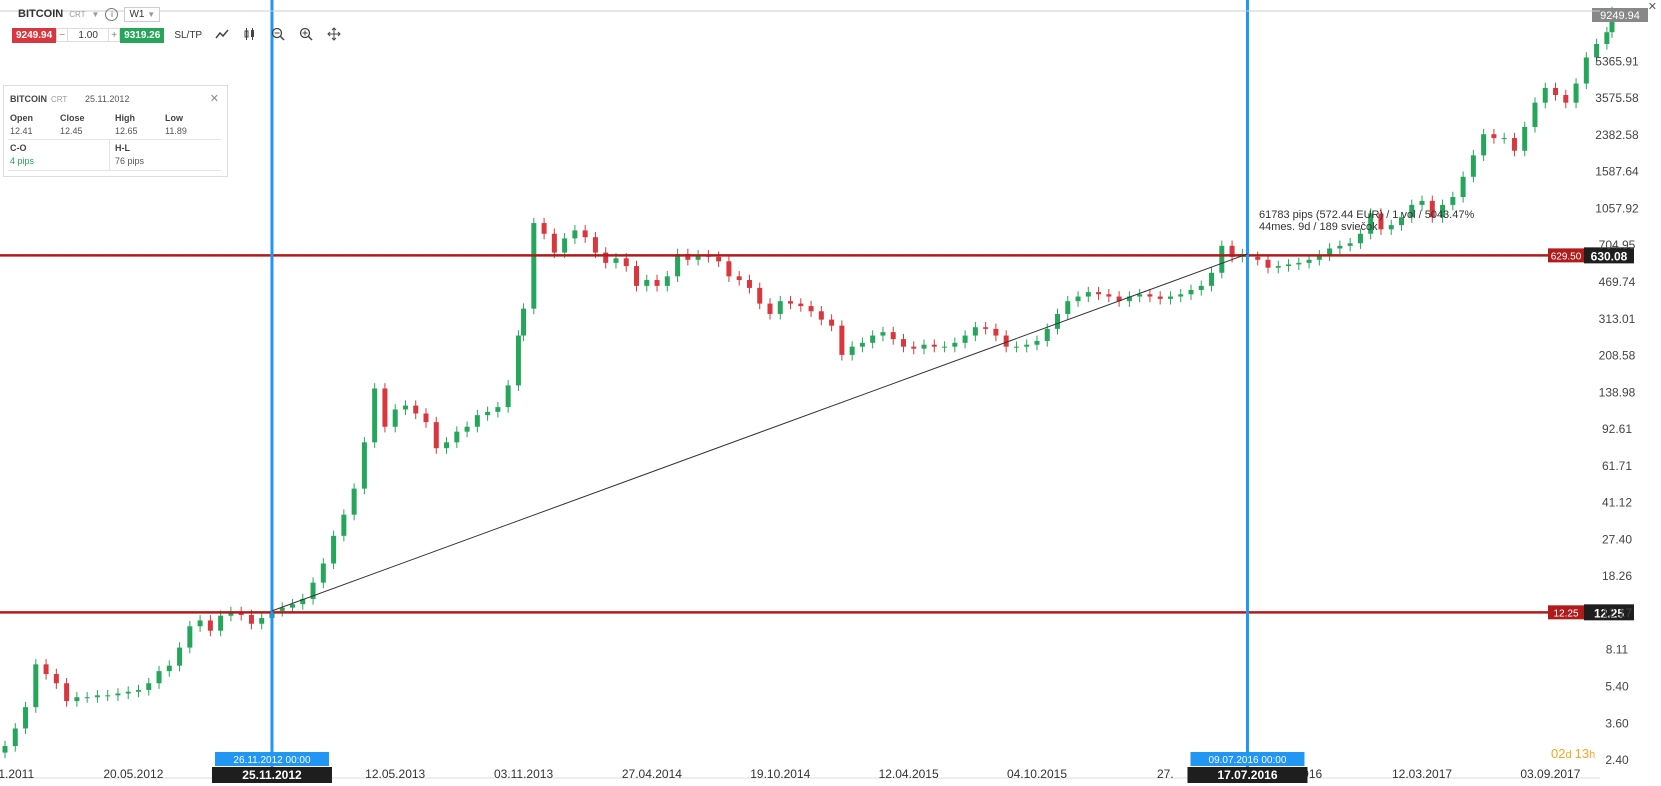 This screenshot has width=1661, height=786. I want to click on buy-button: 9319.26, so click(142, 35).